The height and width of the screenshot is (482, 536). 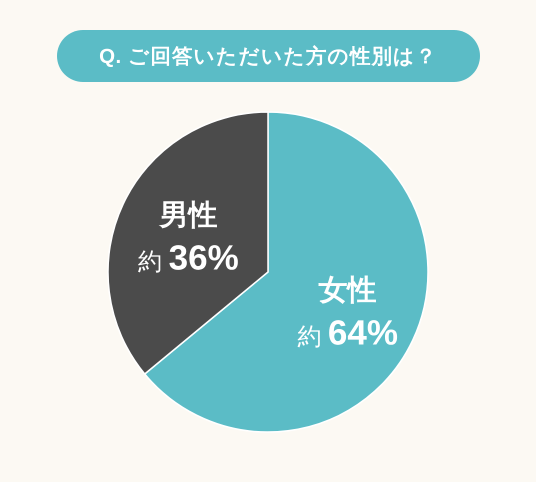 I want to click on chart-title: Q. ご回答いただいた方の性別は？, so click(x=268, y=56).